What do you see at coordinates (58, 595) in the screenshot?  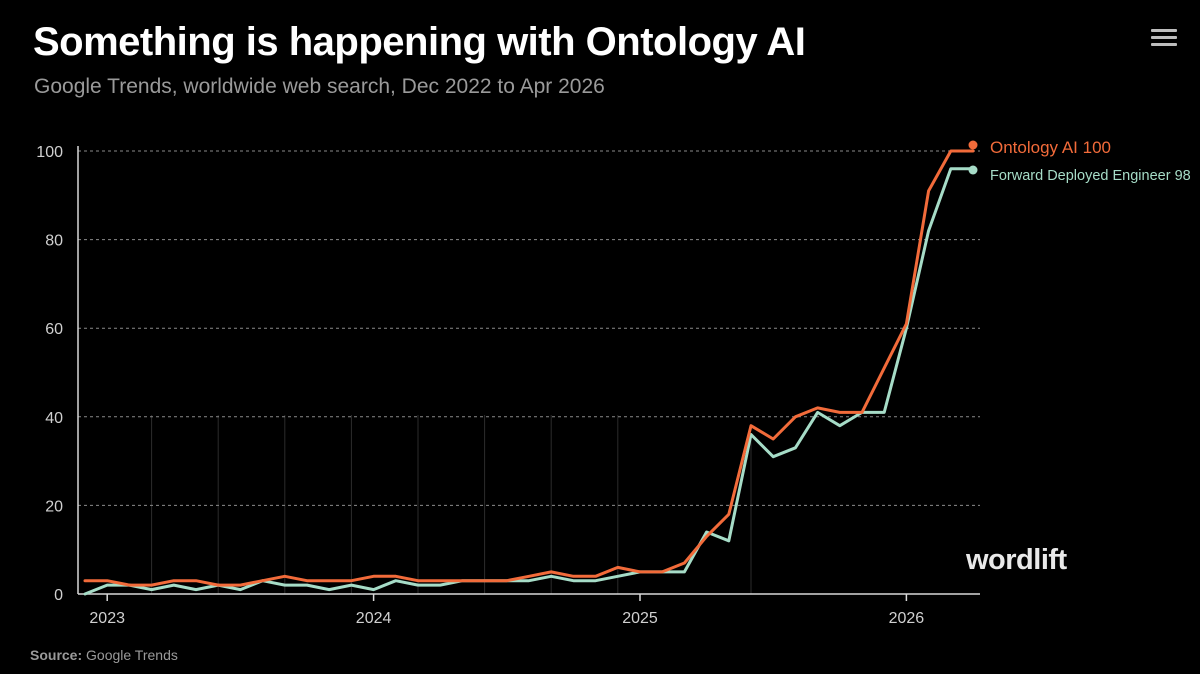 I see `y-tick-label: 0` at bounding box center [58, 595].